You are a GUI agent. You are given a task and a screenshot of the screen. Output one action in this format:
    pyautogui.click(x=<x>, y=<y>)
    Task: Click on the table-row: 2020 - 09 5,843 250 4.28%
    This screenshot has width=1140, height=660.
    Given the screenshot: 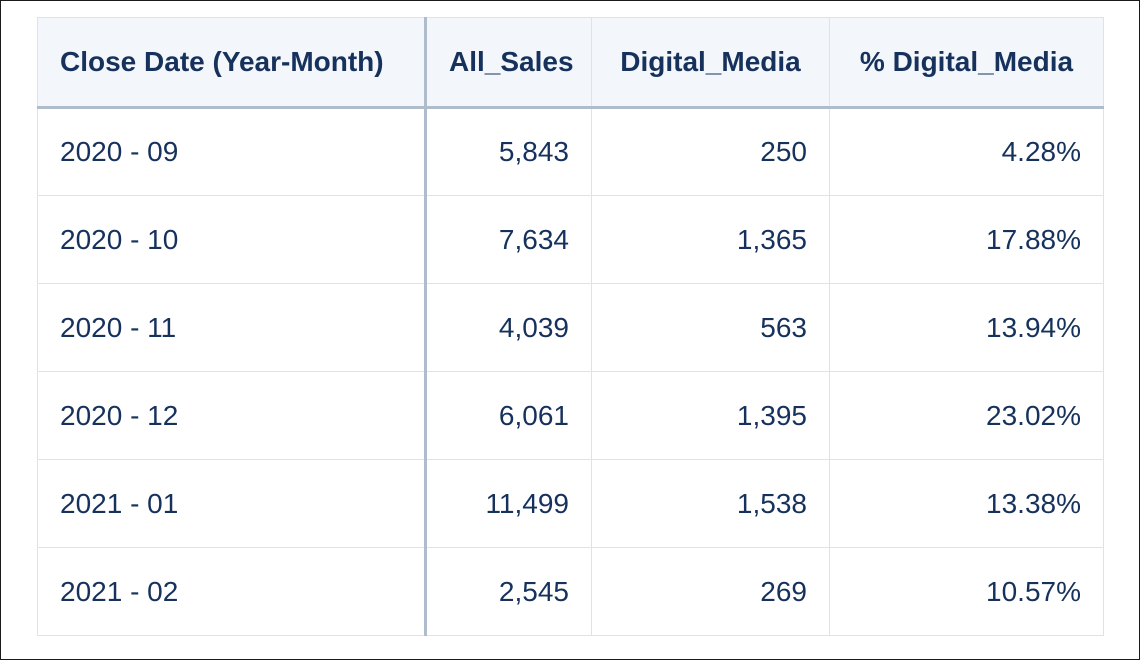 What is the action you would take?
    pyautogui.click(x=570, y=151)
    